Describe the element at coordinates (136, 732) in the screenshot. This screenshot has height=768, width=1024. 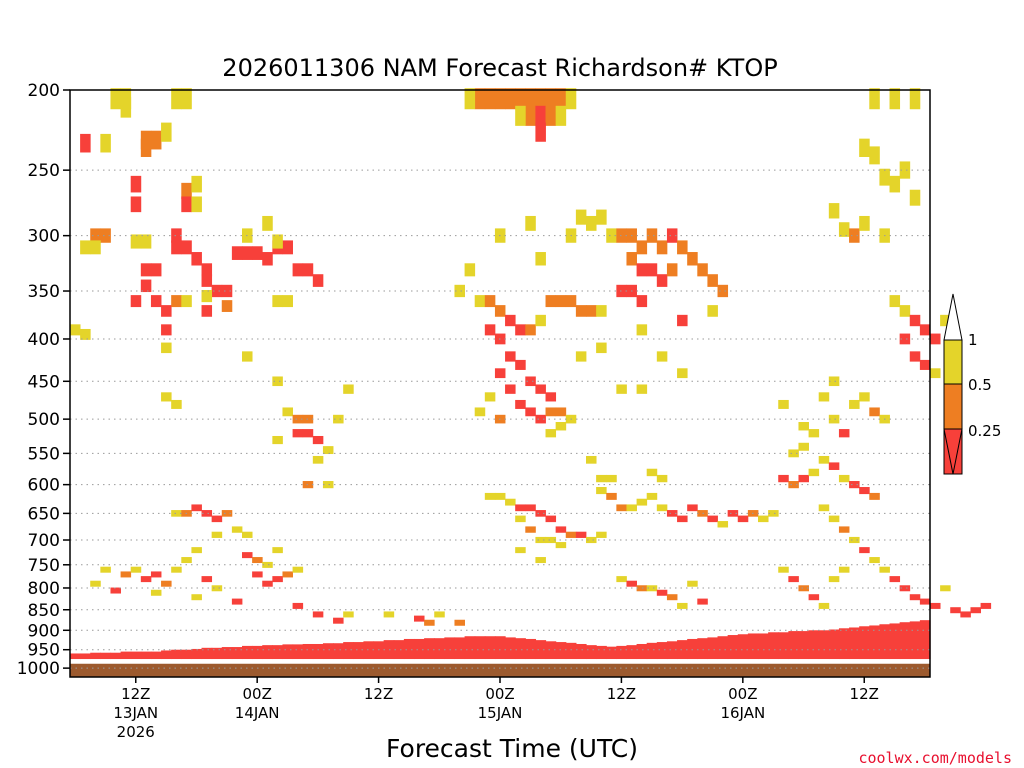
I see `x-tick-label: 2026` at that location.